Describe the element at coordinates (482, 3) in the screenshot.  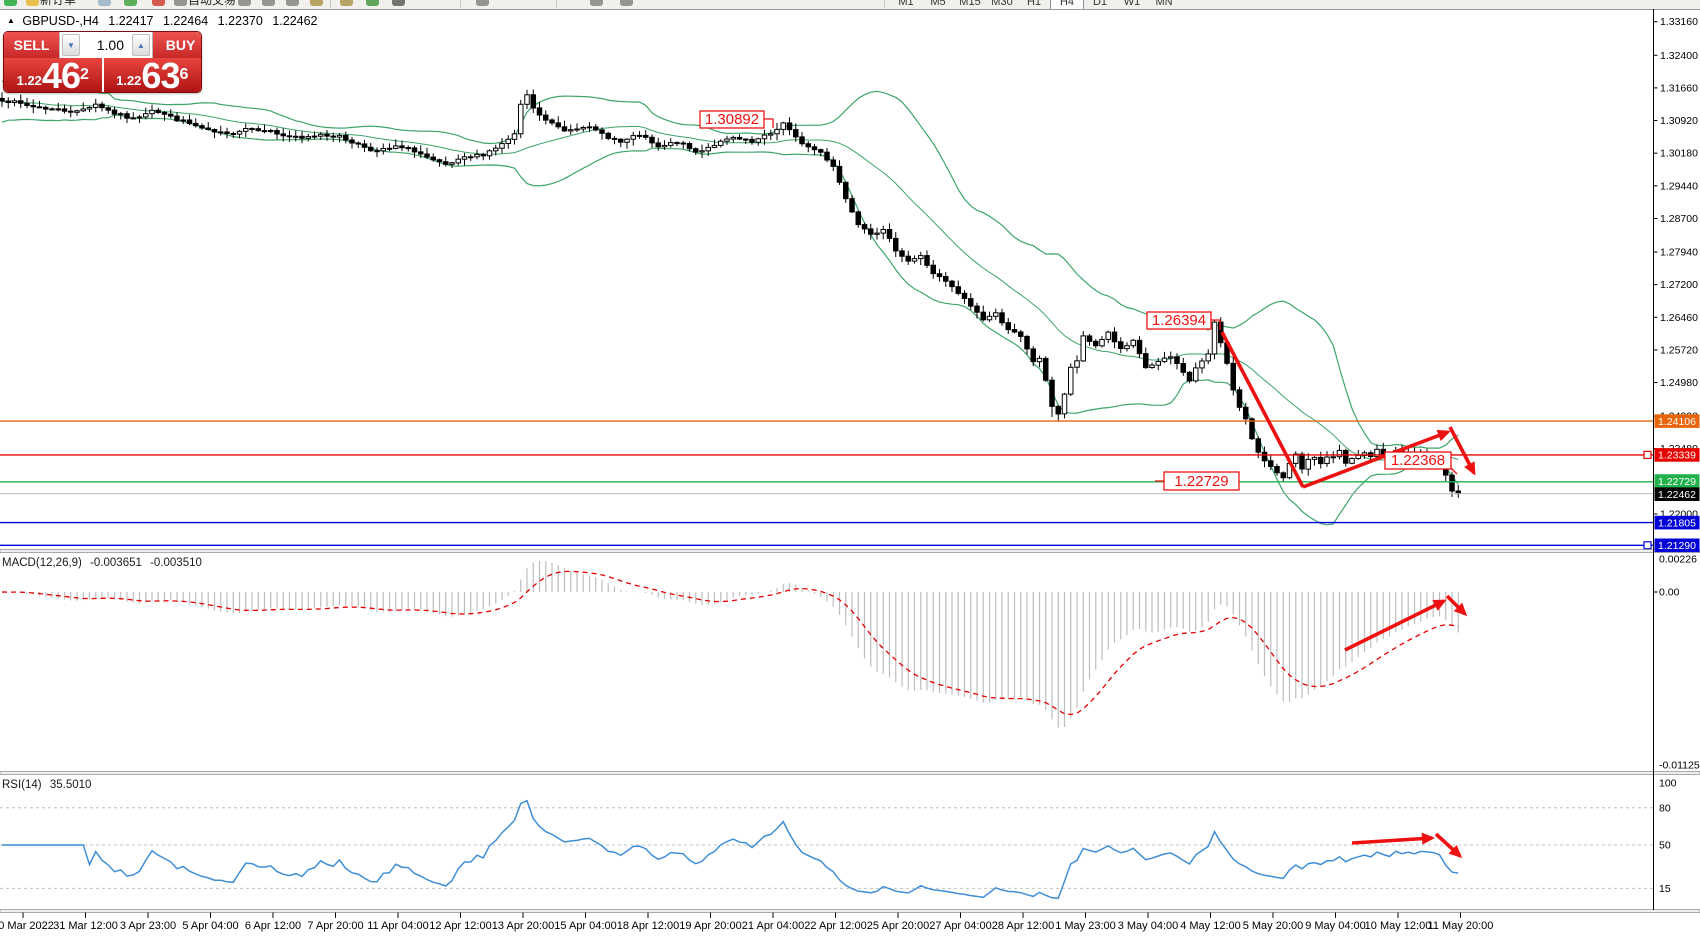
I see `fibonacci-icon` at that location.